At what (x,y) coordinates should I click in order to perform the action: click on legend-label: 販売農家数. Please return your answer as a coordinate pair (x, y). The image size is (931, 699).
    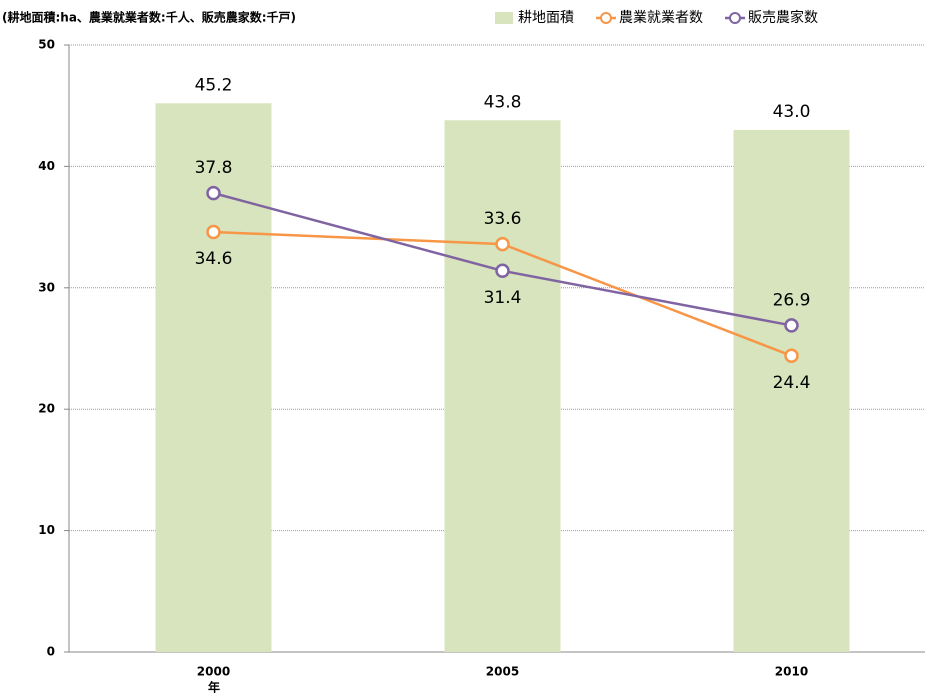
    Looking at the image, I should click on (783, 17).